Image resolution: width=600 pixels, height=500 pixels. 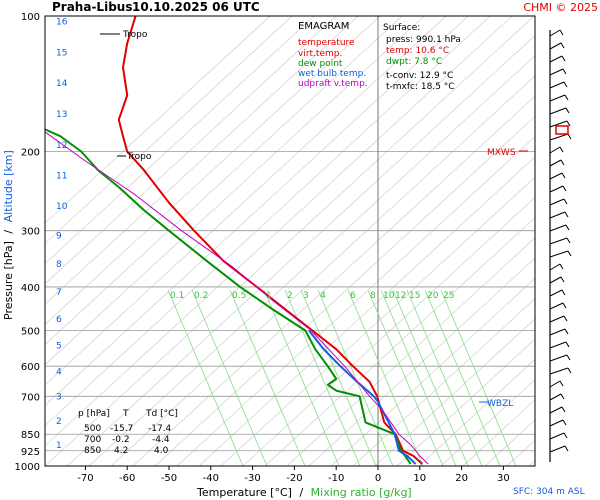 What do you see at coordinates (304, 492) in the screenshot?
I see `x-axis-label: Temperature [°C] / Mixing ratio [g/kg]` at bounding box center [304, 492].